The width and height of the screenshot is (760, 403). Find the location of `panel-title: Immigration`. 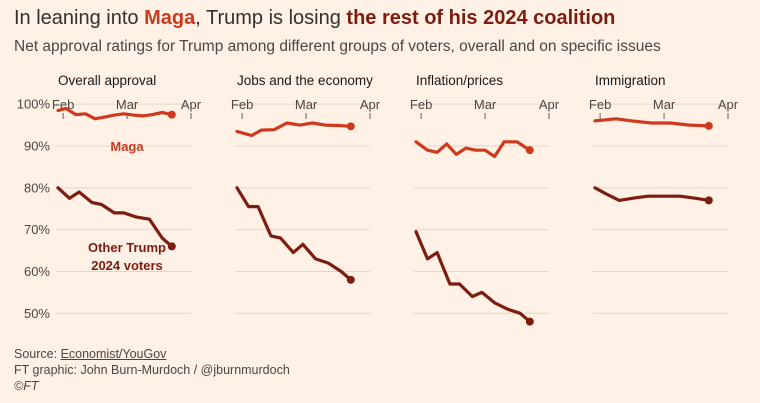

panel-title: Immigration is located at coordinates (630, 80).